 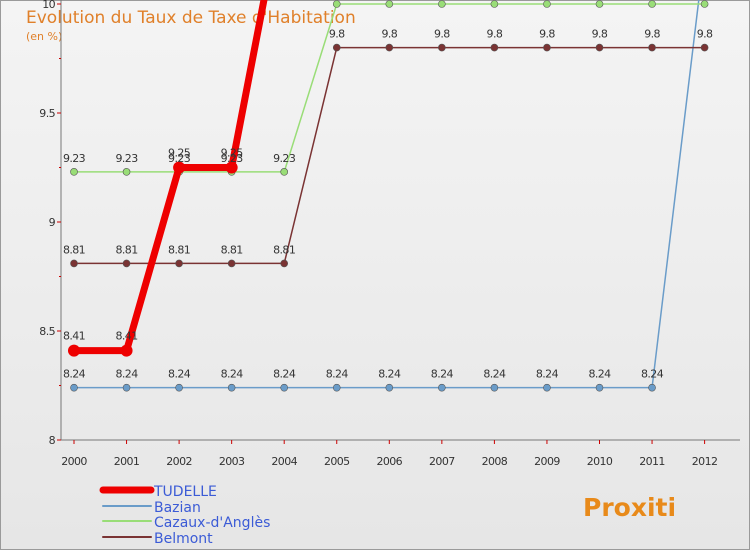 What do you see at coordinates (337, 461) in the screenshot?
I see `x-tick-label: 2005` at bounding box center [337, 461].